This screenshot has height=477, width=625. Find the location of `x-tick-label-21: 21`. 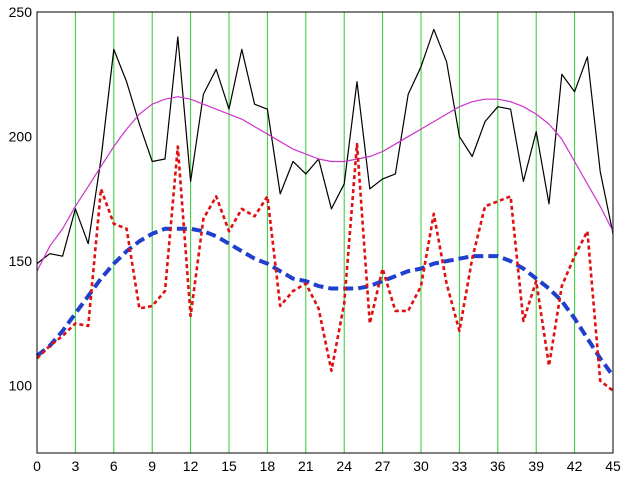

x-tick-label-21: 21 is located at coordinates (306, 466).